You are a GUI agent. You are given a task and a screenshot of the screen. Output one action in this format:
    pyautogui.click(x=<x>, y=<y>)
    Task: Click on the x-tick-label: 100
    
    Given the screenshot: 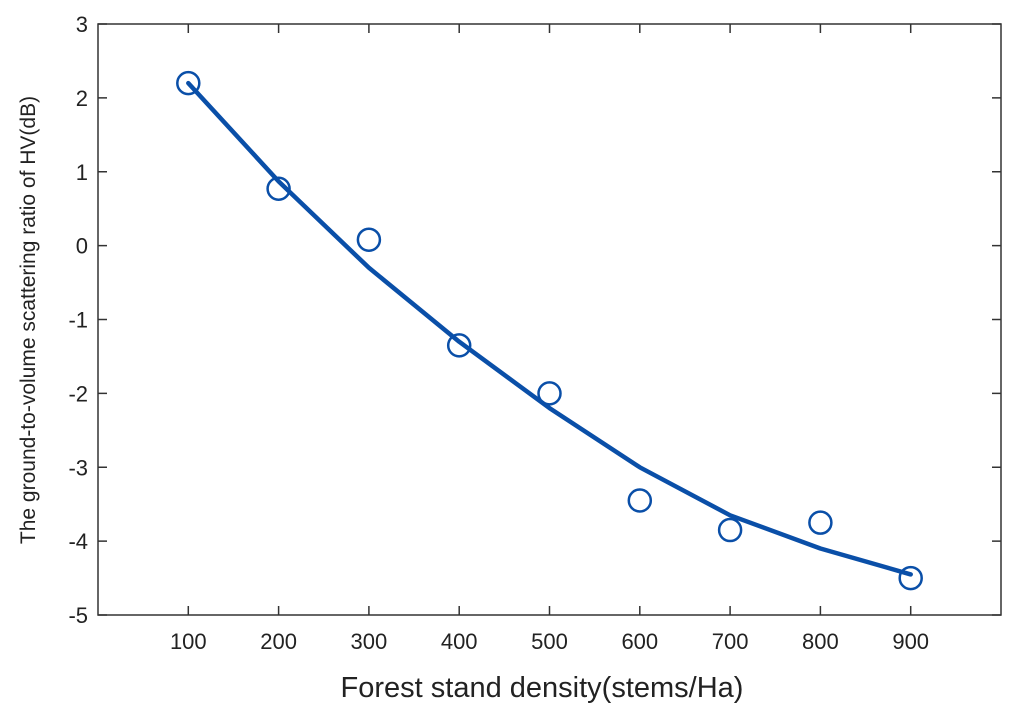 What is the action you would take?
    pyautogui.click(x=188, y=641)
    